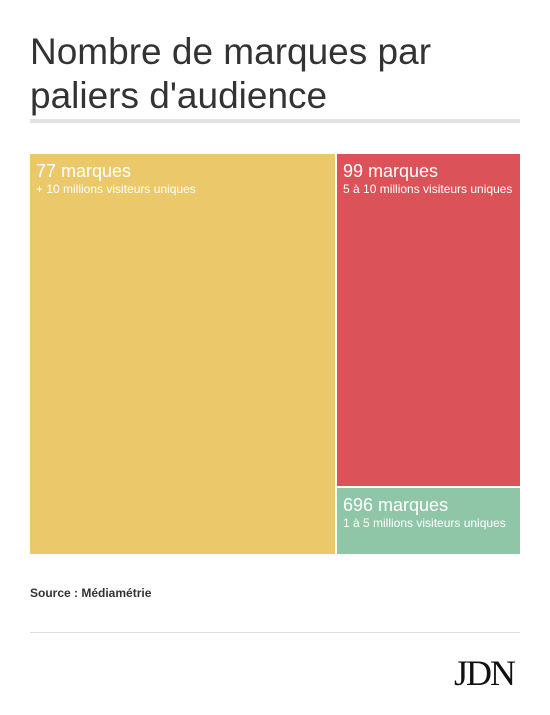 This screenshot has width=550, height=715. Describe the element at coordinates (275, 632) in the screenshot. I see `footer-divider` at that location.